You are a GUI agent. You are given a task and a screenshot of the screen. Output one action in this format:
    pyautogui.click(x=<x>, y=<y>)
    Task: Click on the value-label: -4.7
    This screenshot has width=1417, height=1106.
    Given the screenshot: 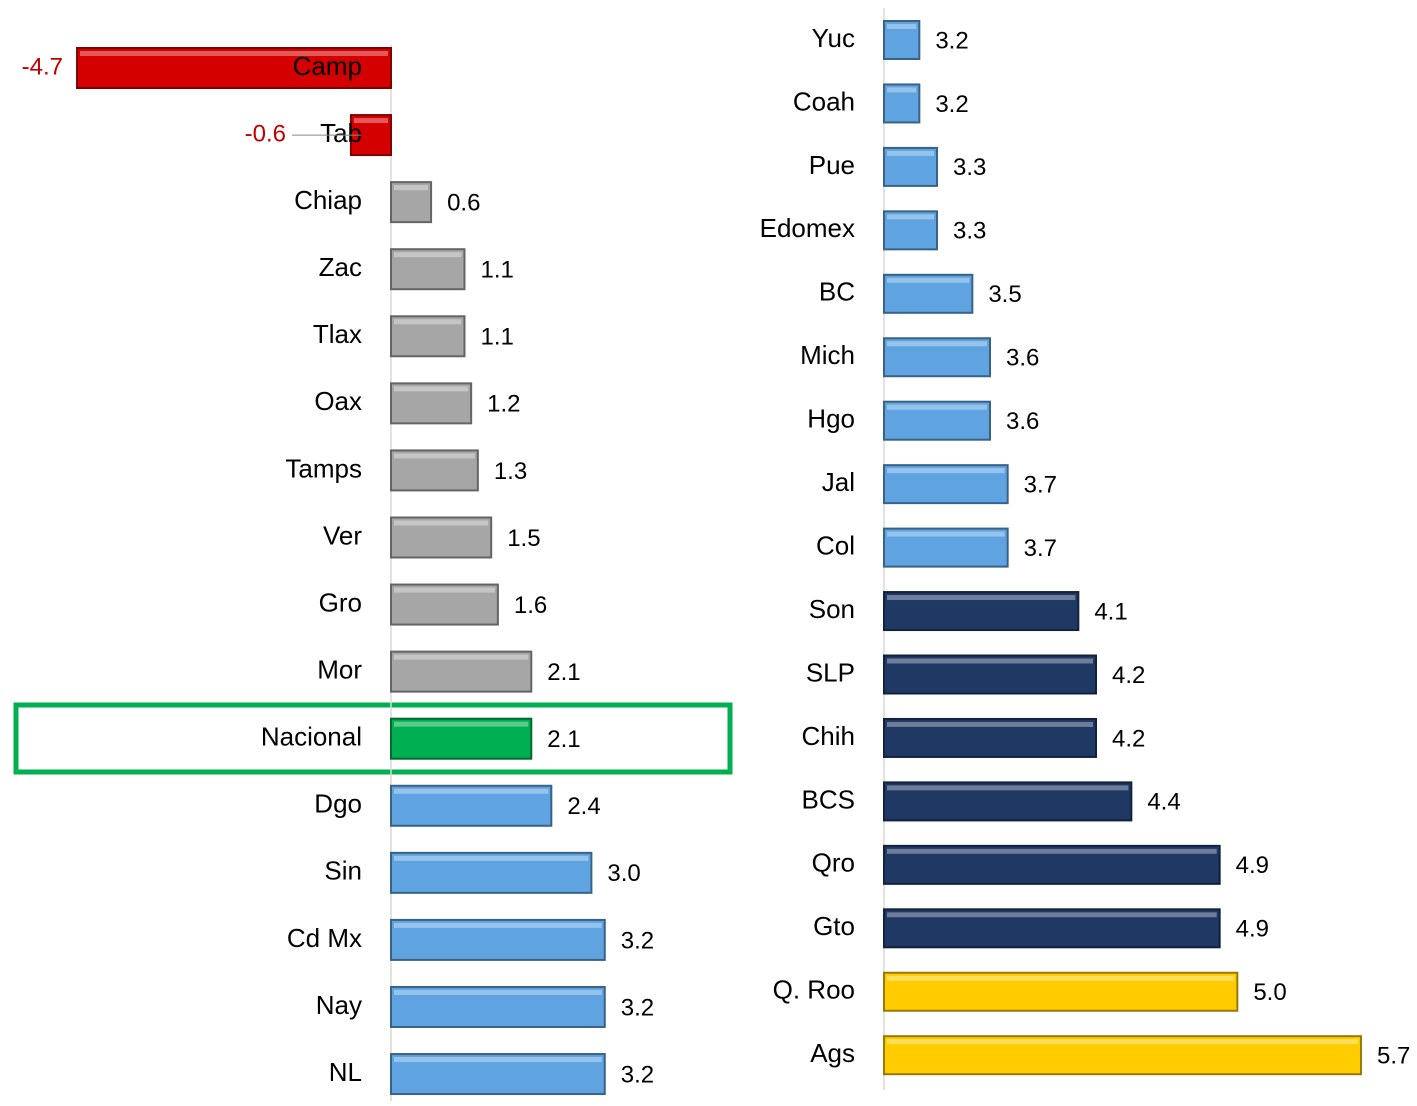 What is the action you would take?
    pyautogui.click(x=42, y=66)
    